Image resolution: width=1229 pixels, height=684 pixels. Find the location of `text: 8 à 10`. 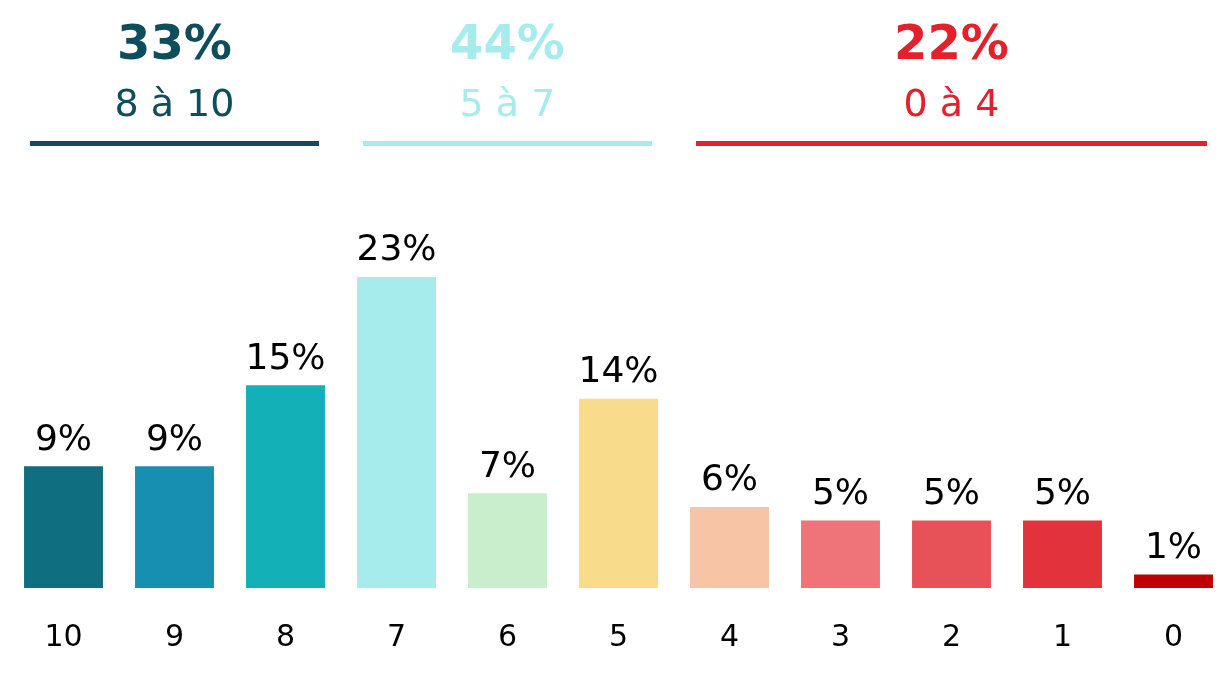

text: 8 à 10 is located at coordinates (174, 103).